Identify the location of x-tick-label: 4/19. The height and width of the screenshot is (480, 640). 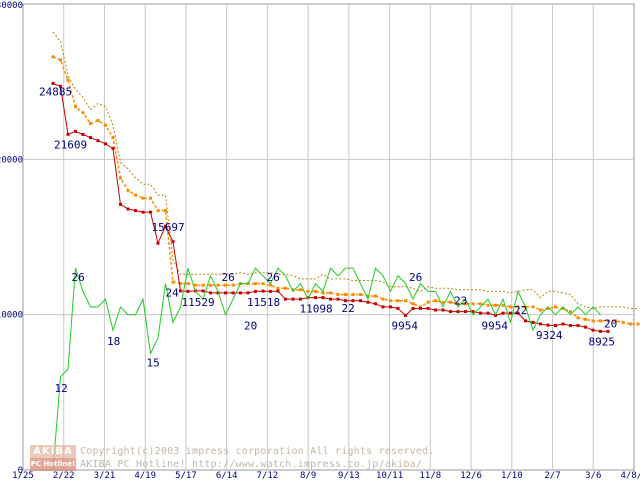
(145, 475).